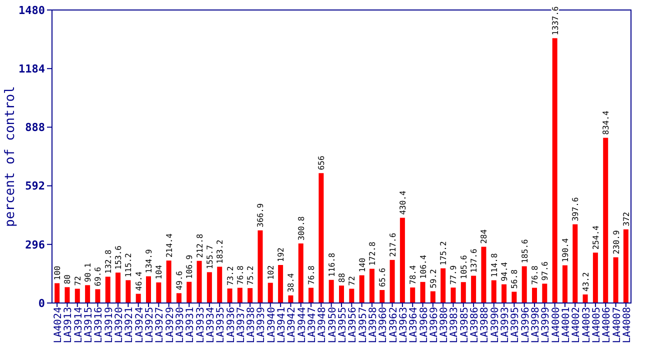  I want to click on data-label: 104, so click(159, 272).